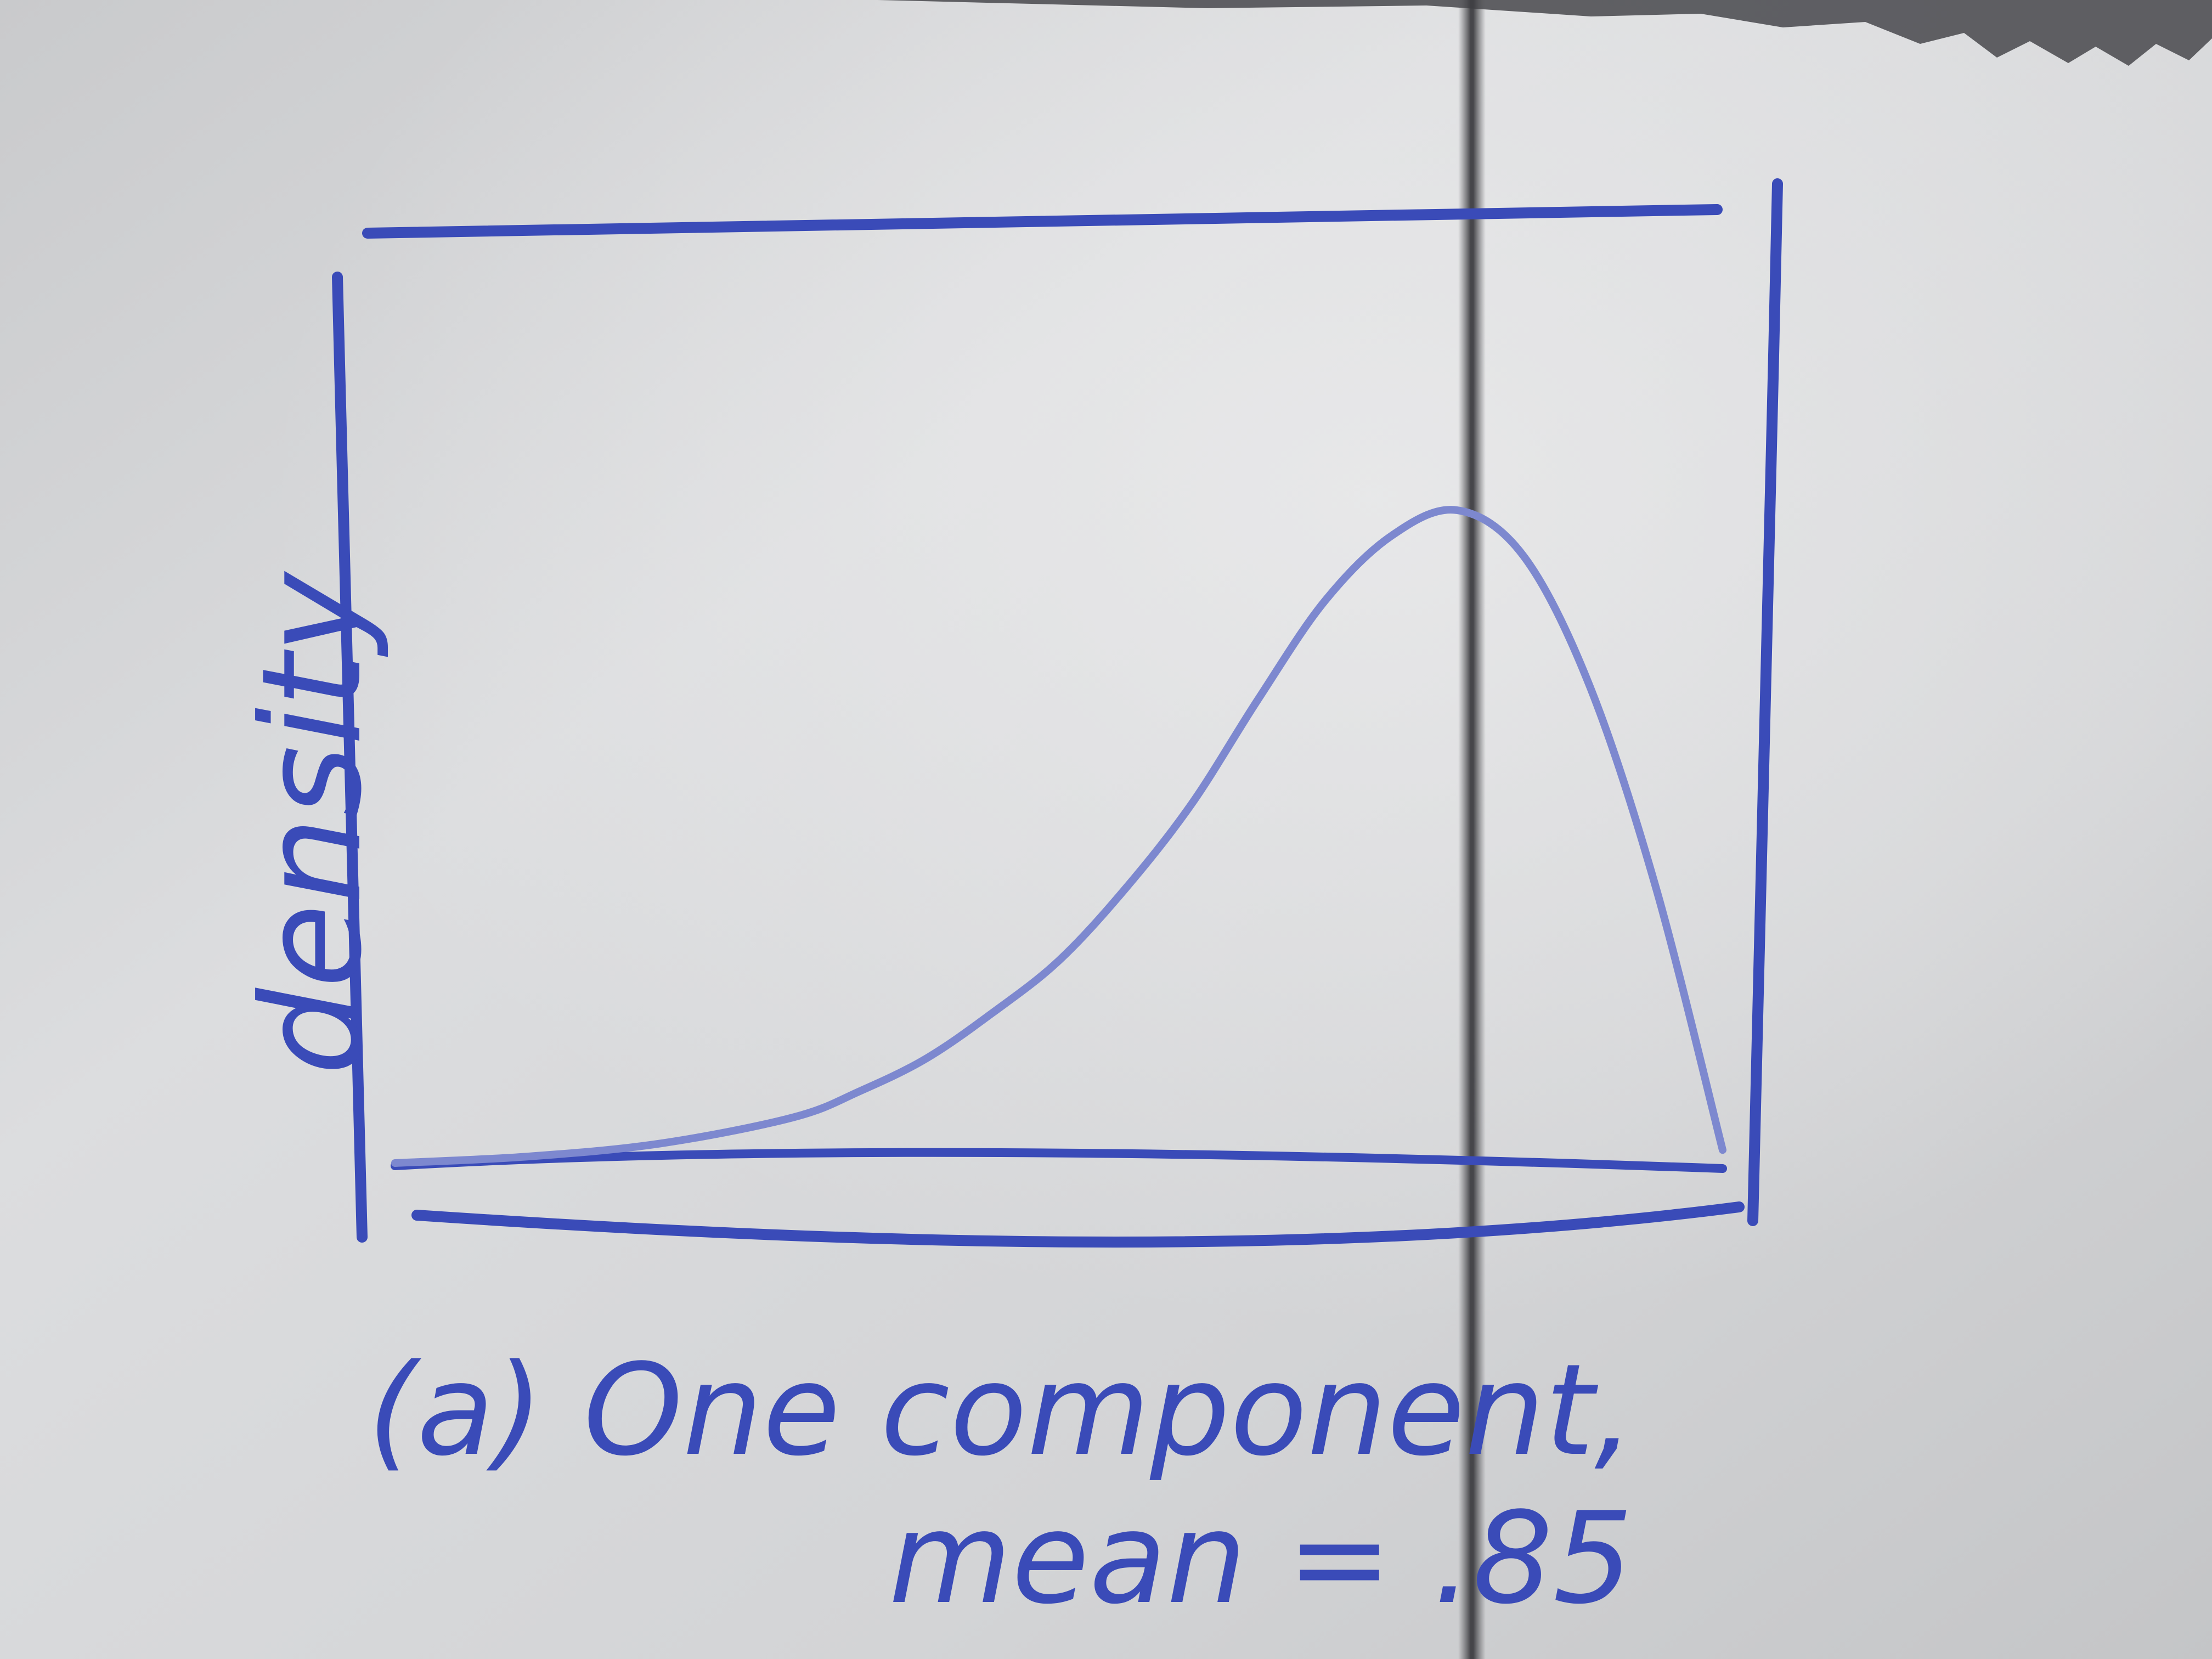  Describe the element at coordinates (1261, 1559) in the screenshot. I see `caption-line-2: mean = .85` at that location.